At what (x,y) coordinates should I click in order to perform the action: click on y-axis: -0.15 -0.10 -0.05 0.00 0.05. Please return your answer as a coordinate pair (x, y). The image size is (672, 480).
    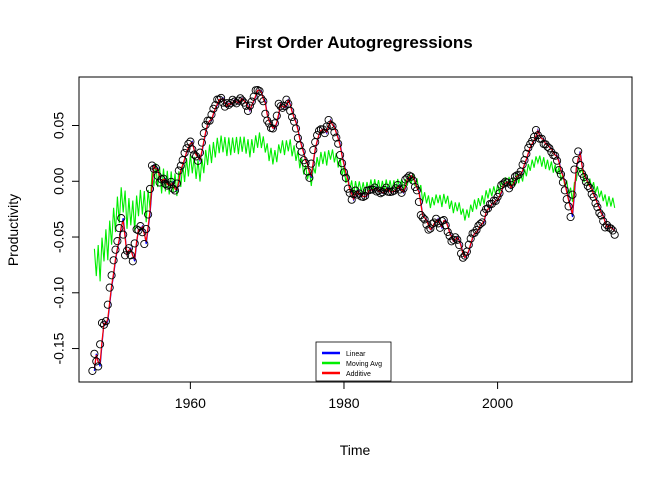
    Looking at the image, I should click on (65, 238).